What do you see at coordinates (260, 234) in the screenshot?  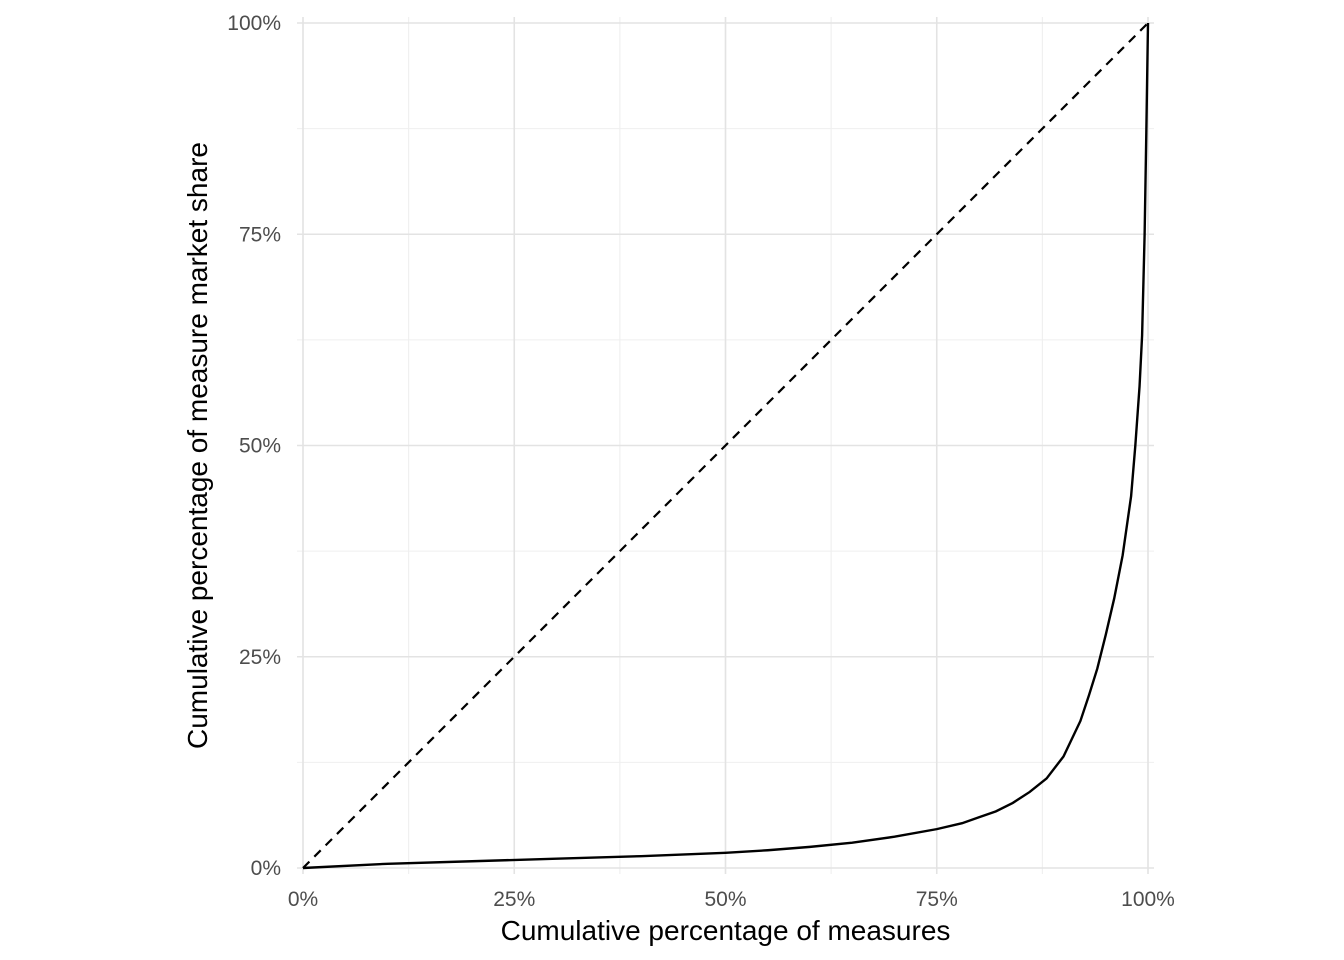 I see `y-tick-label: 75%` at bounding box center [260, 234].